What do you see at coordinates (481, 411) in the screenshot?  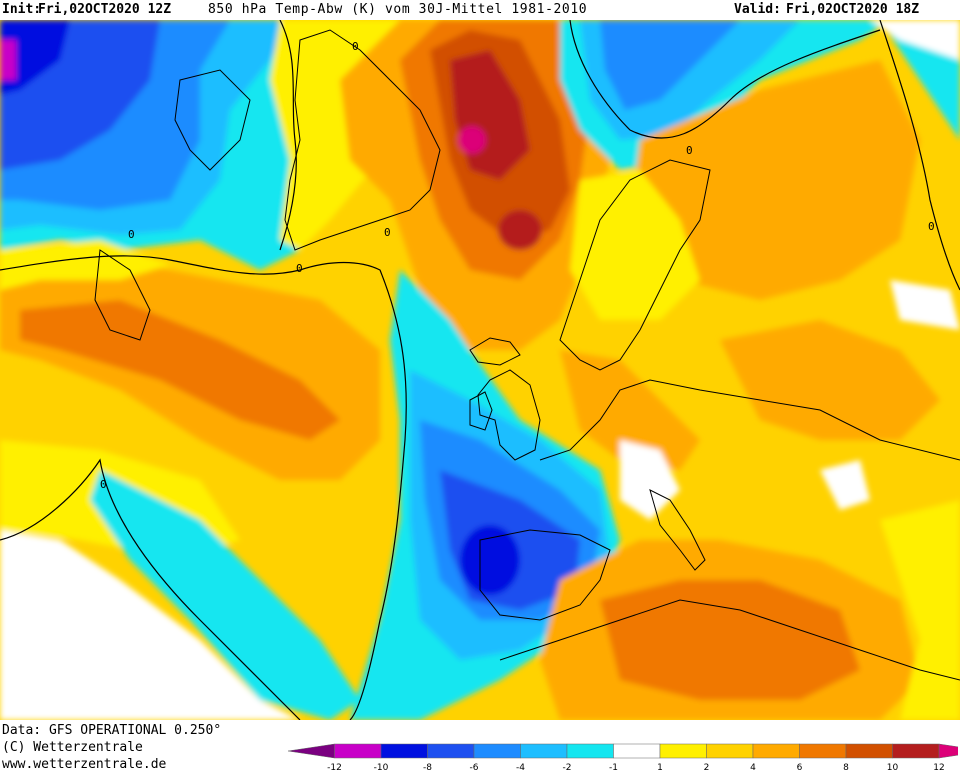 I see `coast-ireland` at bounding box center [481, 411].